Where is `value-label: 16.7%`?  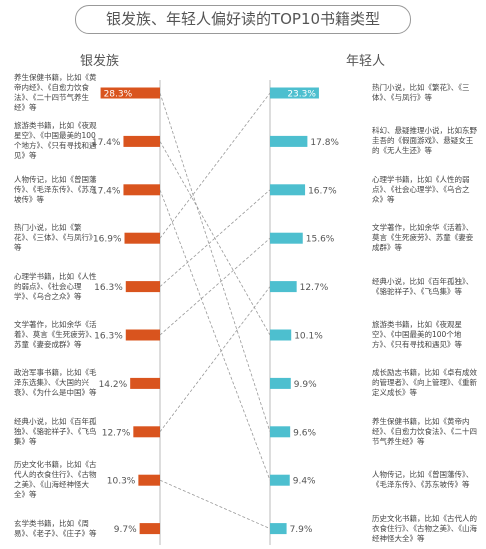 value-label: 16.7% is located at coordinates (322, 191).